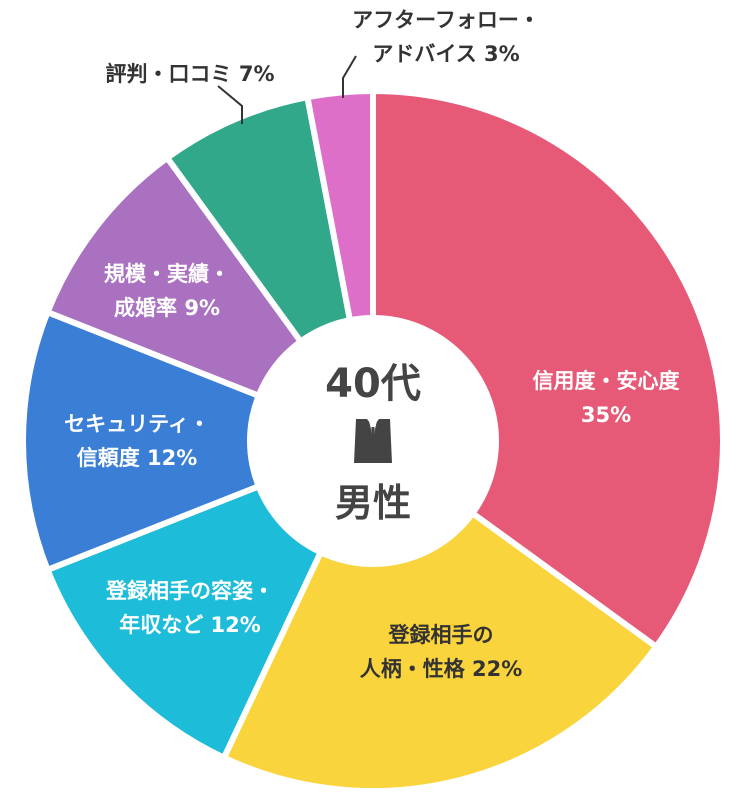  I want to click on slice-label-line: セキュリティ・, so click(137, 424).